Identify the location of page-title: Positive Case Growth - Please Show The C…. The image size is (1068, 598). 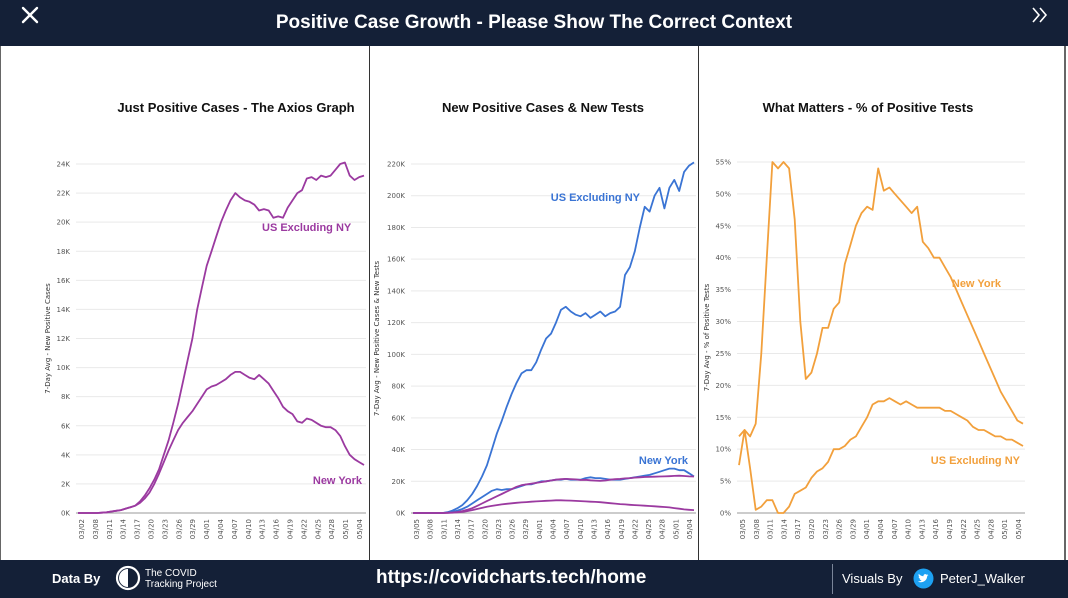
(534, 22).